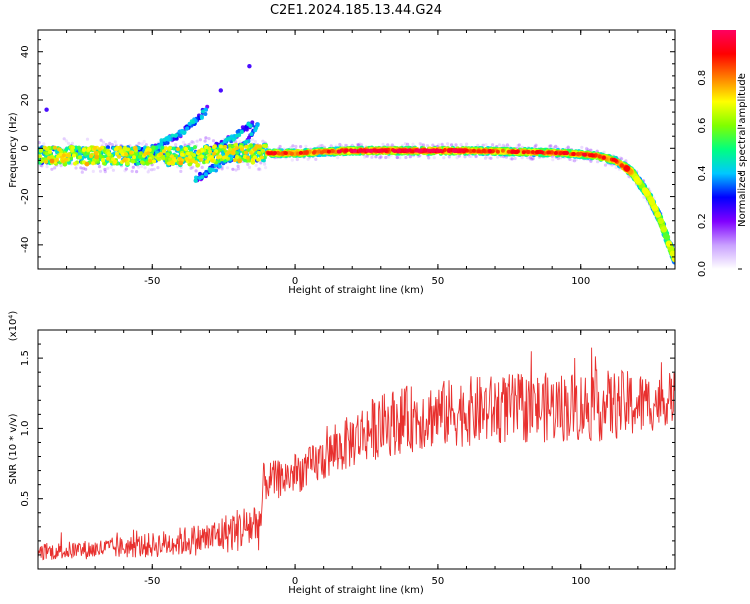  What do you see at coordinates (13, 448) in the screenshot?
I see `snr-ylabel: SNR (10 * v/v)` at bounding box center [13, 448].